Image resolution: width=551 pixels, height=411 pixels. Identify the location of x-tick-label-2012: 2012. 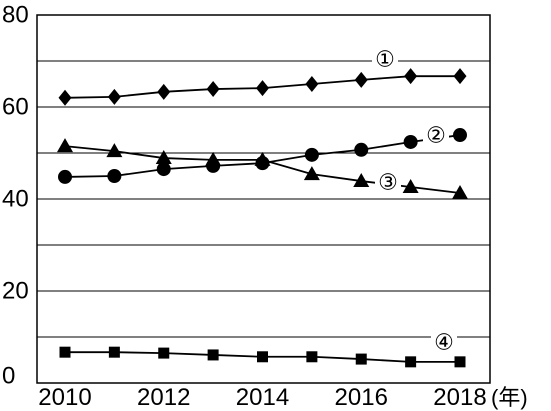
(163, 397).